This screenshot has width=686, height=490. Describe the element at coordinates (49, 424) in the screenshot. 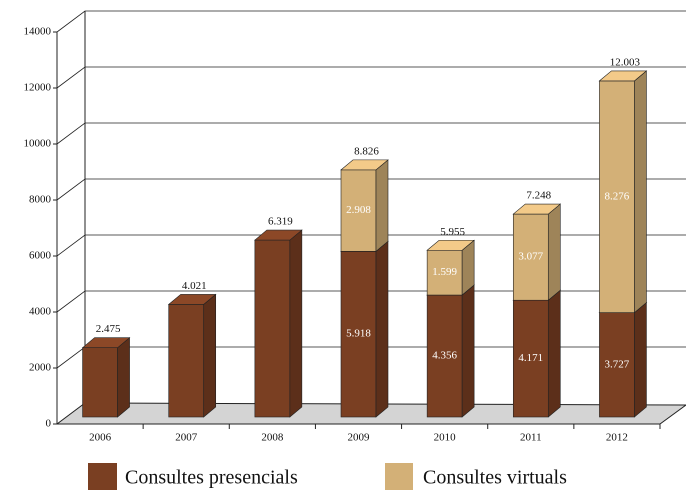

I see `y-tick-label: 0` at that location.